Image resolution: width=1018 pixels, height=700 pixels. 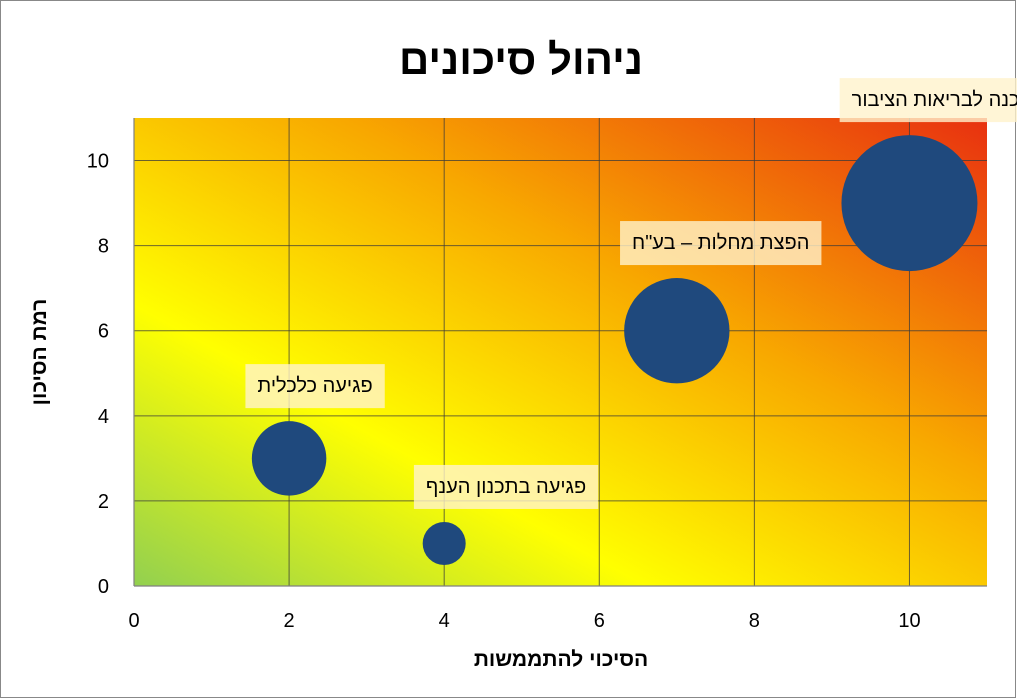 I want to click on data-label-text: סכנה לבריאות הציבור, so click(x=934, y=100).